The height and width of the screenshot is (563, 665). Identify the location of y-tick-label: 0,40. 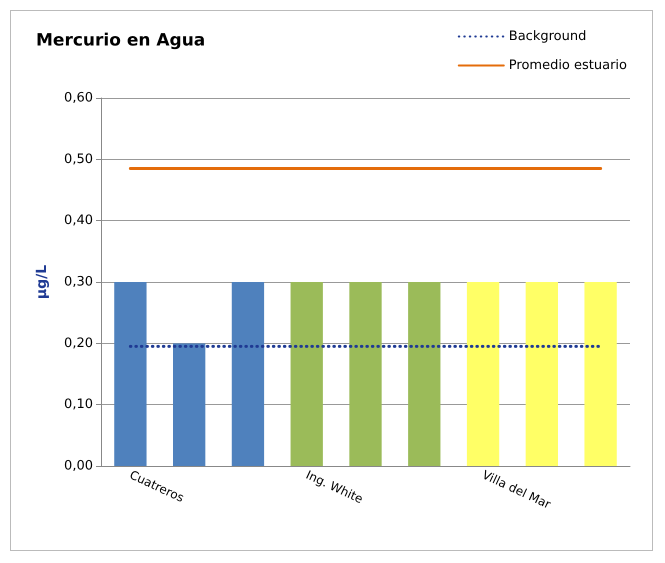
(78, 220).